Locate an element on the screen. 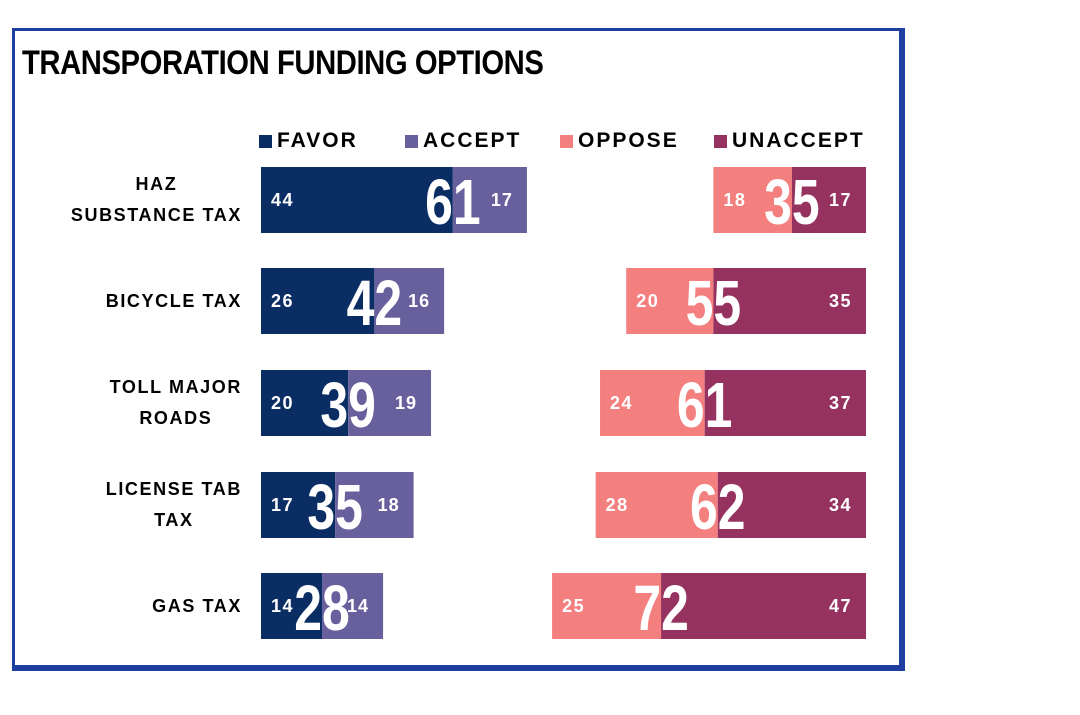  total-label-against: 35 is located at coordinates (792, 202).